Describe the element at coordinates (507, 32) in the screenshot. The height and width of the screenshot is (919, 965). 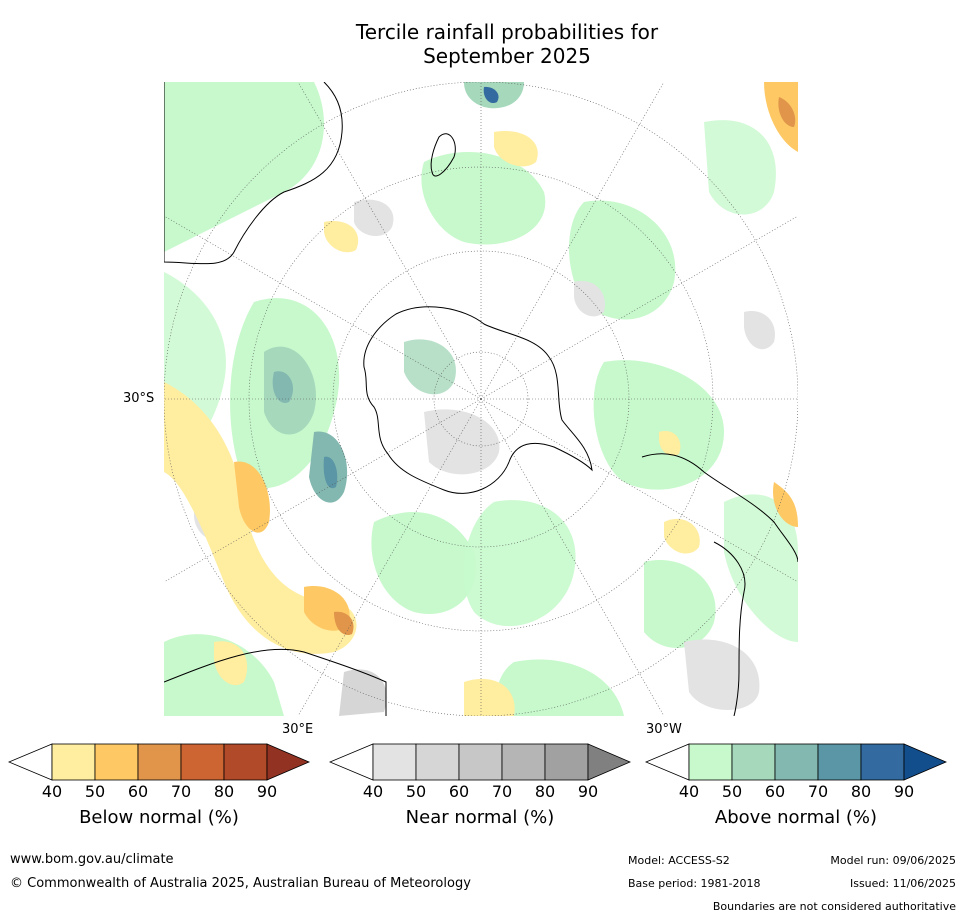
I see `title-line-1: Tercile rainfall probabilities for` at that location.